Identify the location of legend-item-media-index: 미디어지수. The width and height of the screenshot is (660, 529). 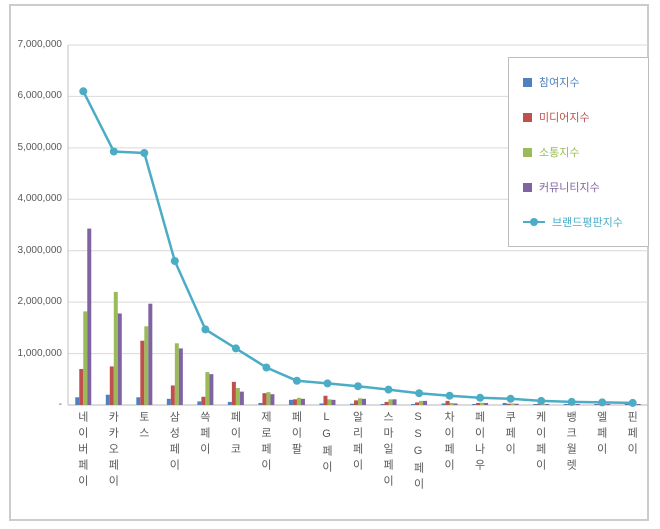
(581, 117).